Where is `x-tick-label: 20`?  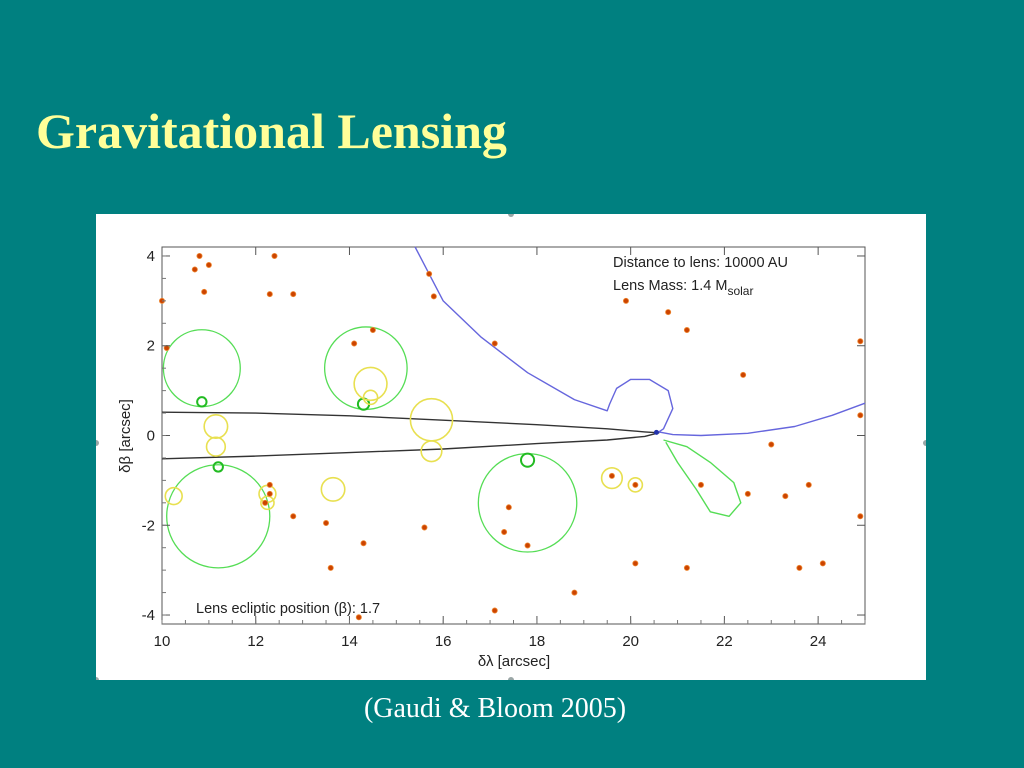
x-tick-label: 20 is located at coordinates (630, 641).